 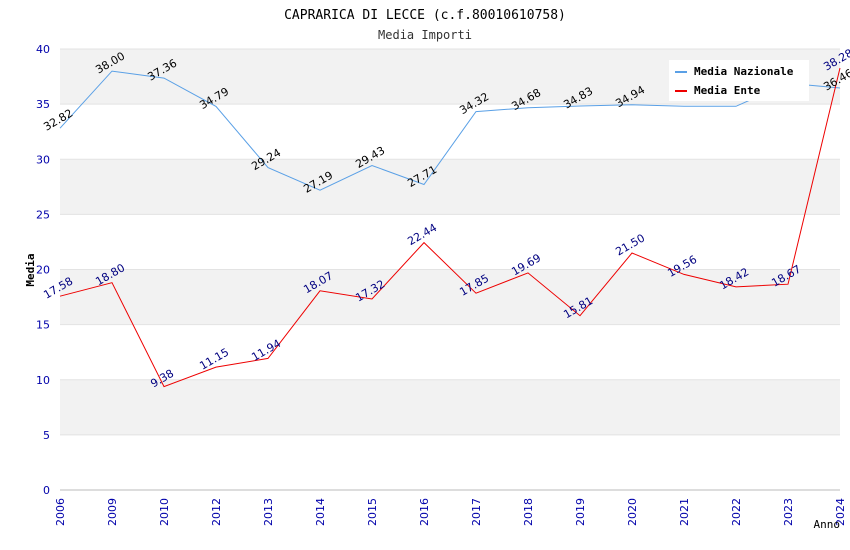 I want to click on y-tick-label: 5, so click(x=46, y=435).